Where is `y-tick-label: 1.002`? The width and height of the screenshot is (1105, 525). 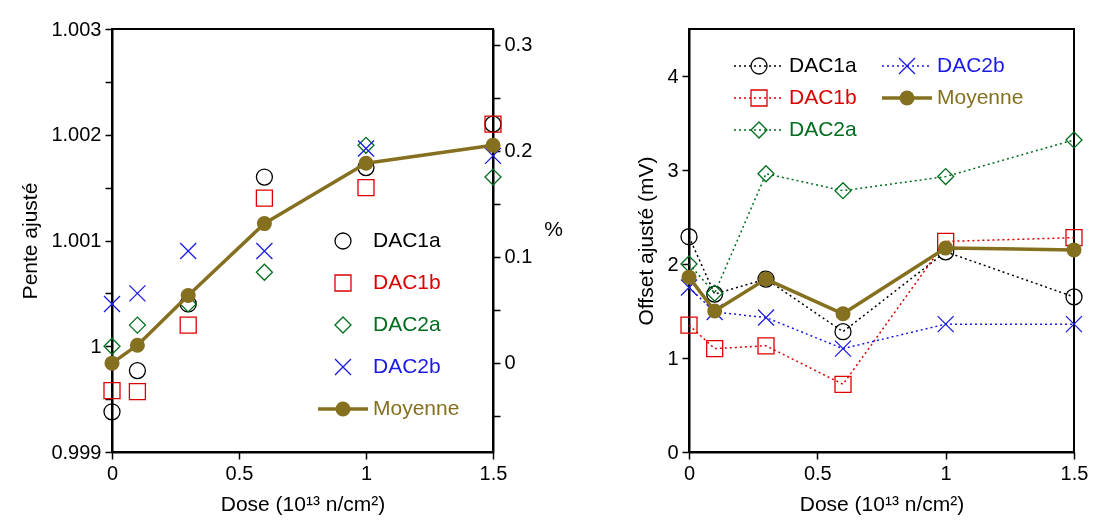
y-tick-label: 1.002 is located at coordinates (76, 134).